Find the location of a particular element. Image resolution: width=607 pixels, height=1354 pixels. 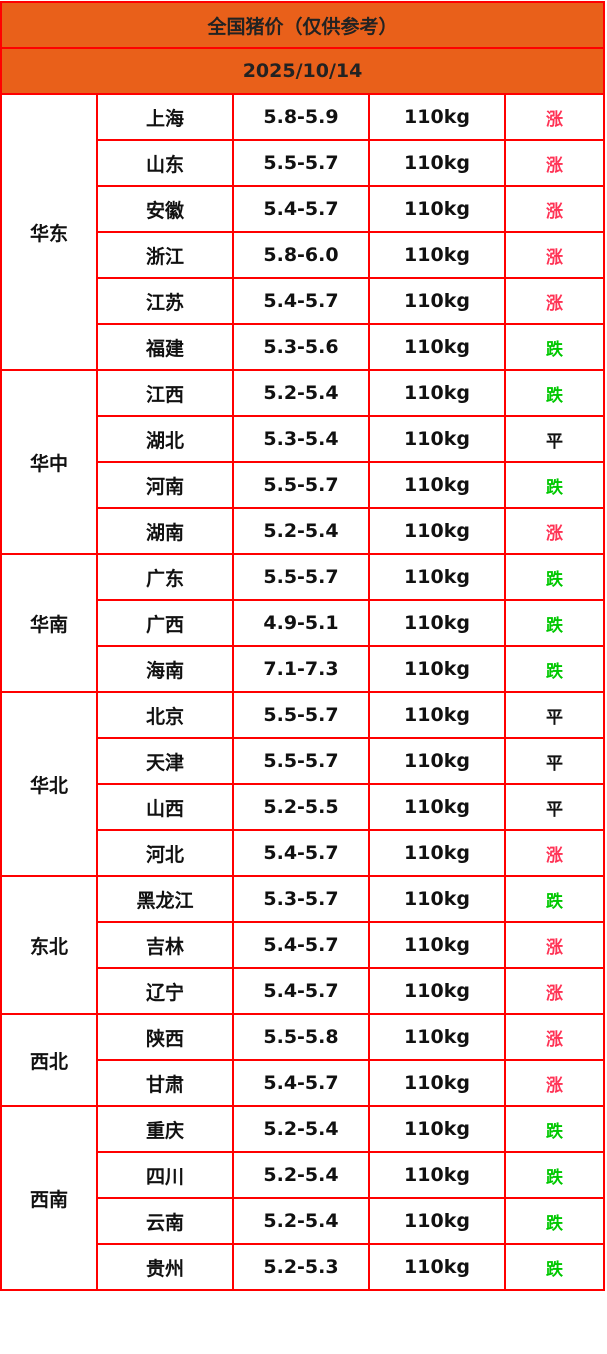

price-cell: 5.2-5.3 is located at coordinates (301, 1267).